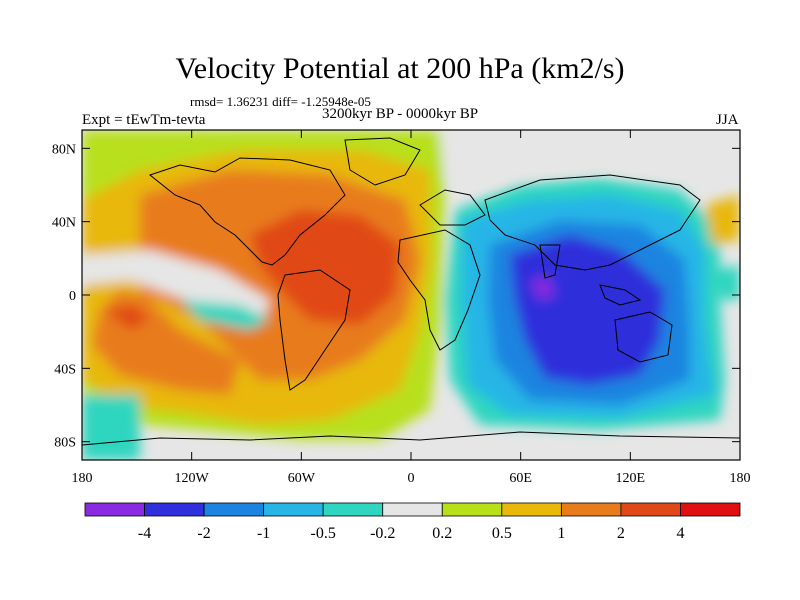 Image resolution: width=800 pixels, height=600 pixels. What do you see at coordinates (727, 120) in the screenshot?
I see `season-label: JJA` at bounding box center [727, 120].